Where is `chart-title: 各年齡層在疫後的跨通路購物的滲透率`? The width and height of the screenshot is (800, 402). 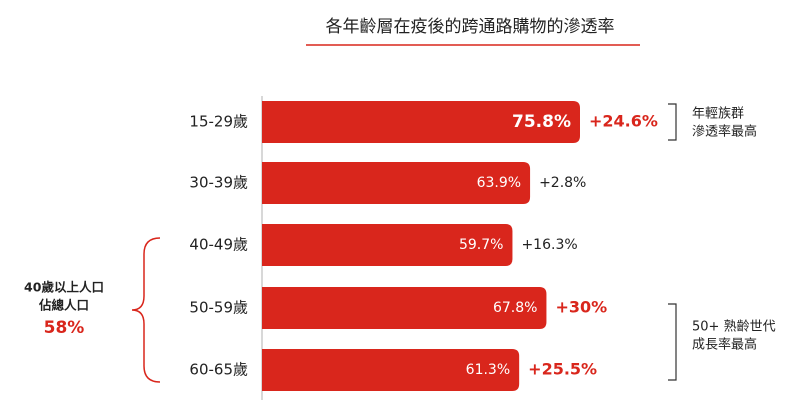
chart-title: 各年齡層在疫後的跨通路購物的滲透率 is located at coordinates (470, 27).